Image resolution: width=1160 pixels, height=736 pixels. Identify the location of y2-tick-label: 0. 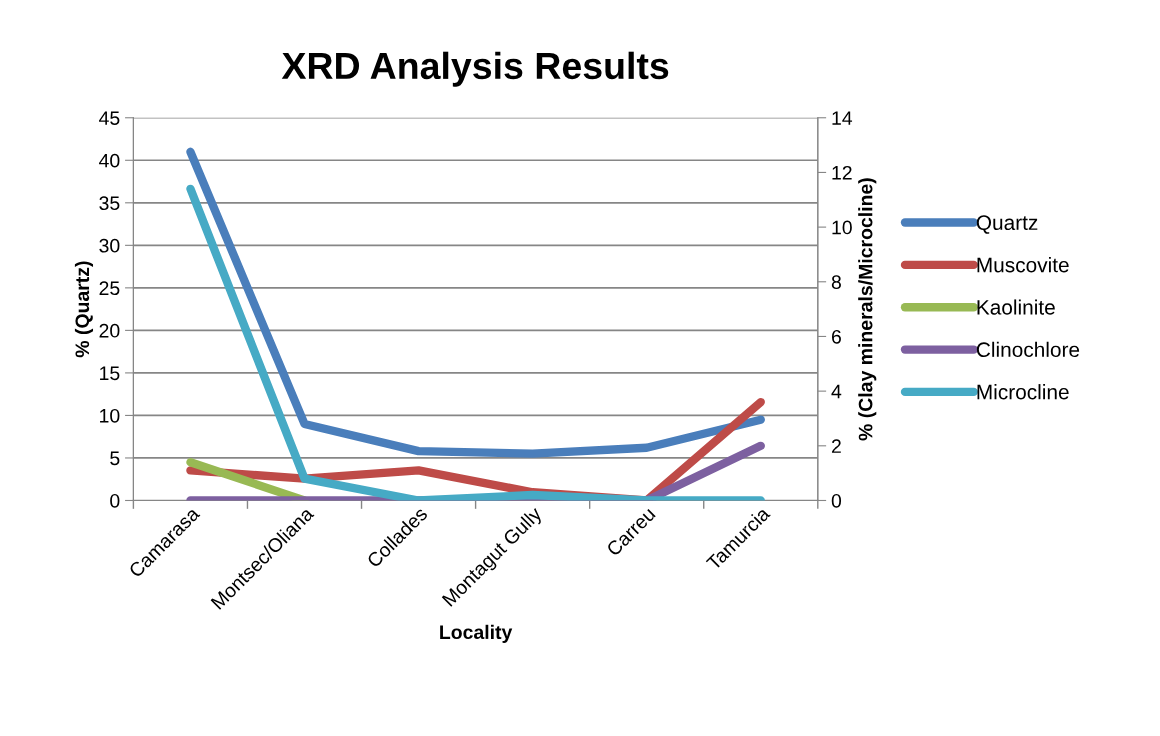
(836, 500).